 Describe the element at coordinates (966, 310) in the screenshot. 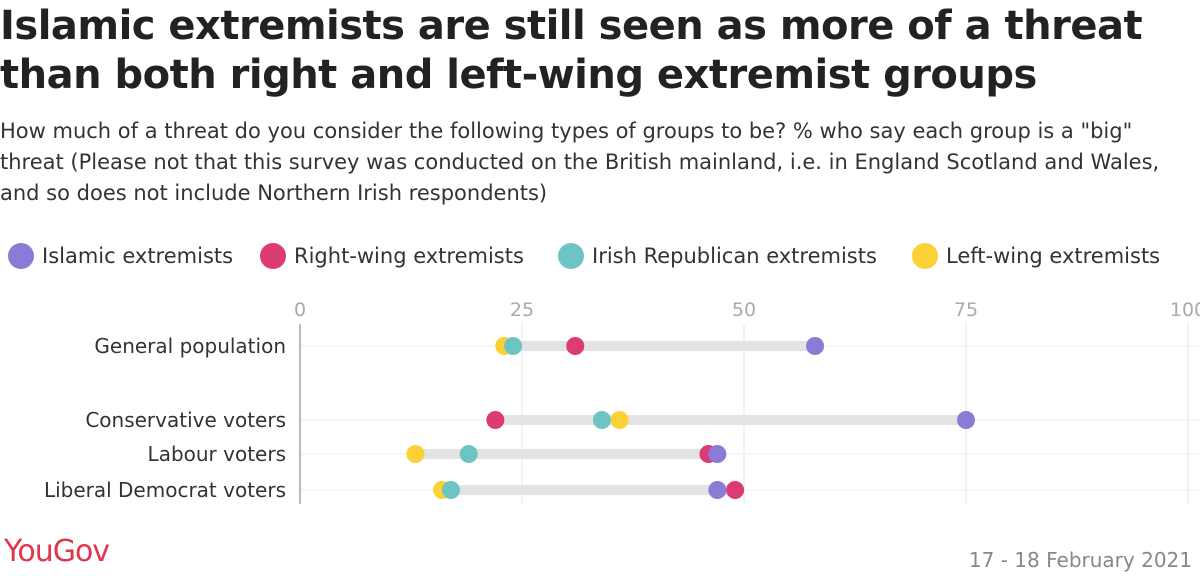

I see `x-tick-label: 75` at that location.